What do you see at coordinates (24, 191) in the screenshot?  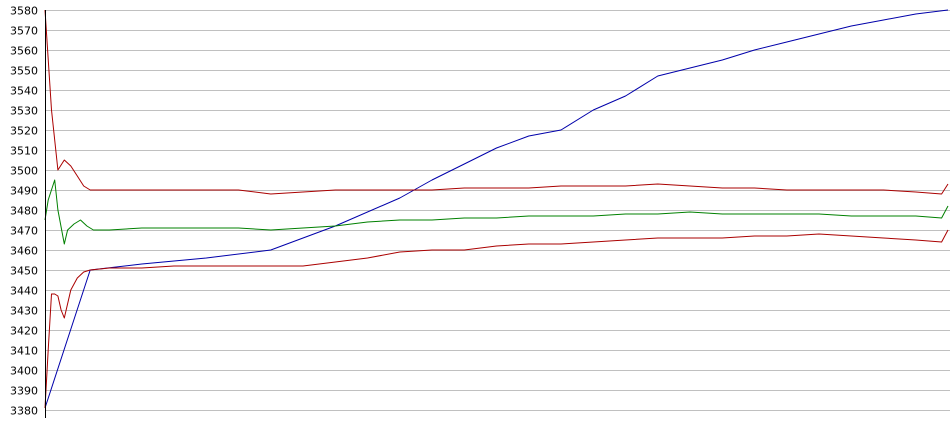 I see `y-tick-label-11: 3490` at bounding box center [24, 191].